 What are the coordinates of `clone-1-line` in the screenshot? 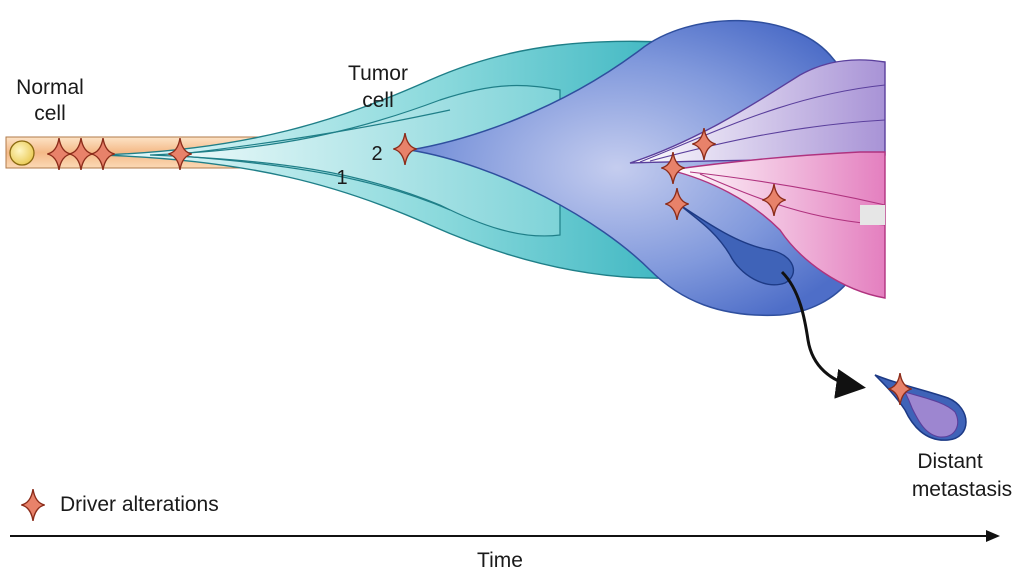 It's located at (315, 183).